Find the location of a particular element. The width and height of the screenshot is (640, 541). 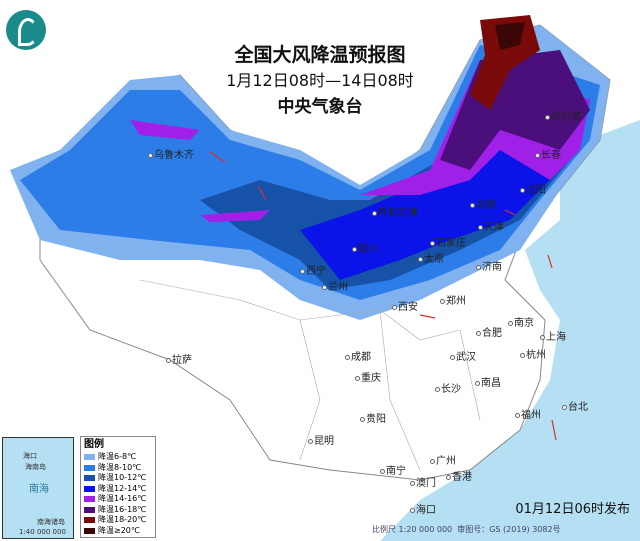

legend-item: 降温8-10℃ is located at coordinates (118, 468).